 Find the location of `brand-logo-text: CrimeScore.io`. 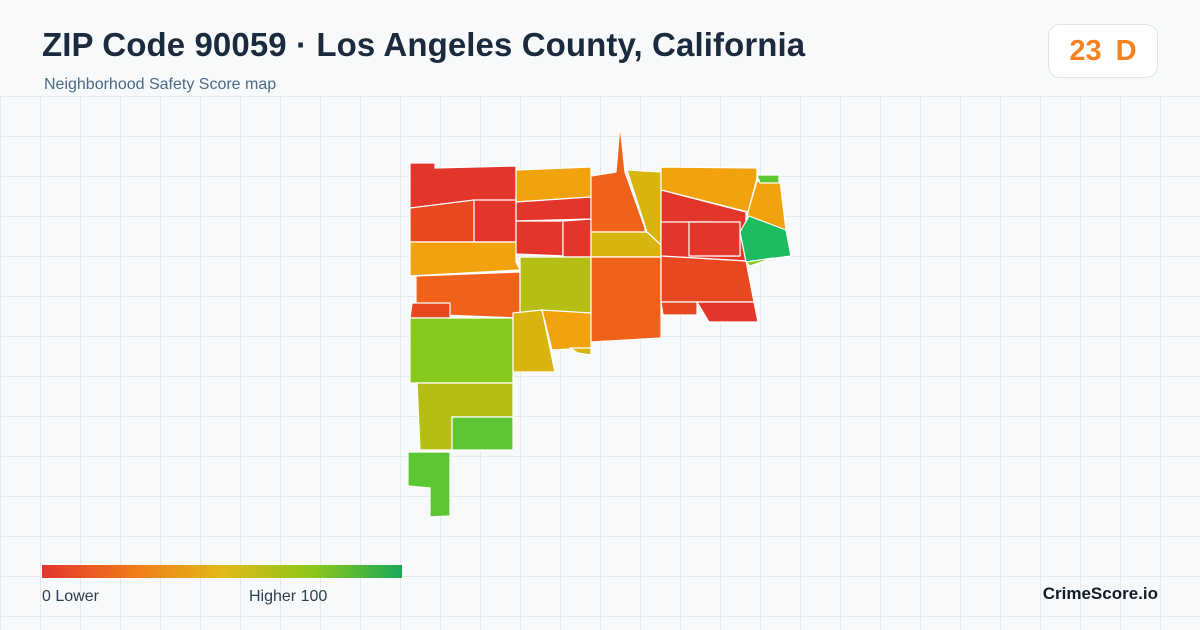

brand-logo-text: CrimeScore.io is located at coordinates (1100, 593).